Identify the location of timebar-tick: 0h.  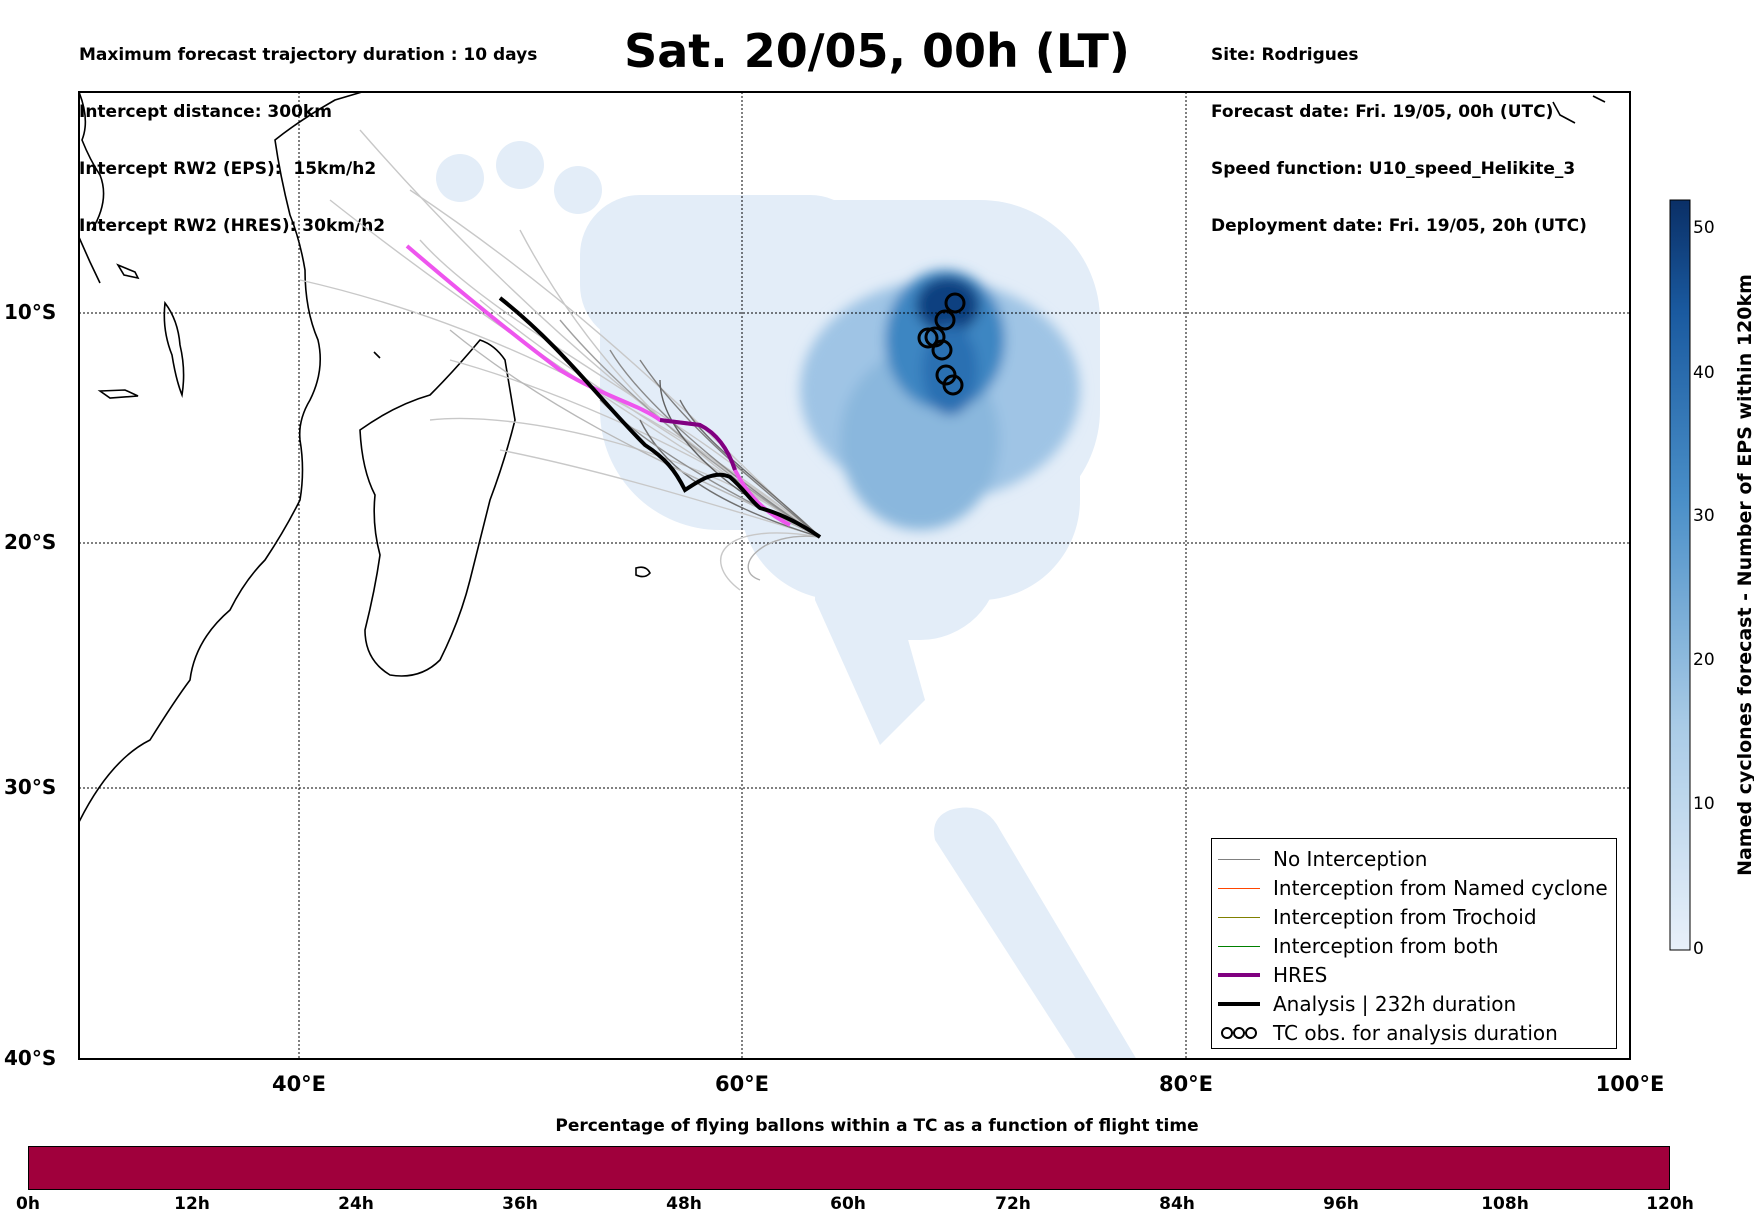
(28, 1204).